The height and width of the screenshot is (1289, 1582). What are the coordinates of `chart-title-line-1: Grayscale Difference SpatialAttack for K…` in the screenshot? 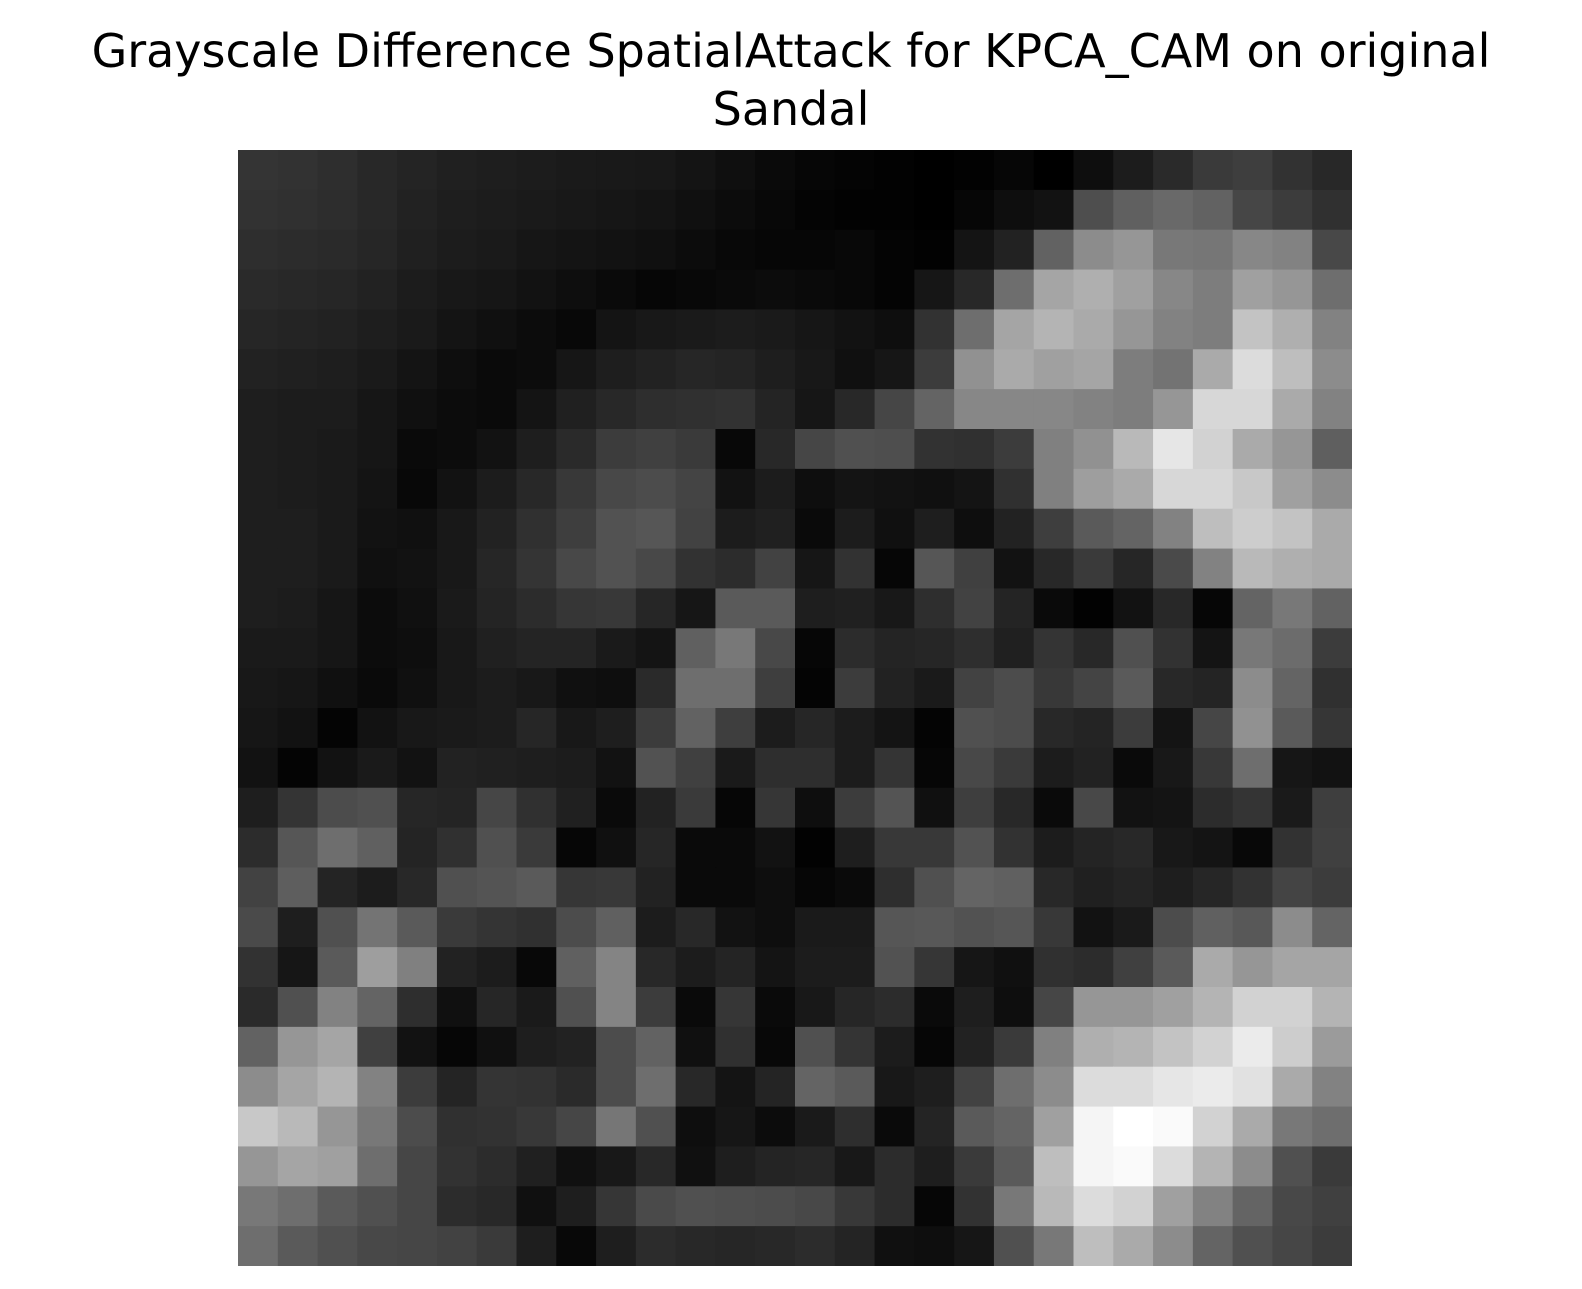 It's located at (791, 51).